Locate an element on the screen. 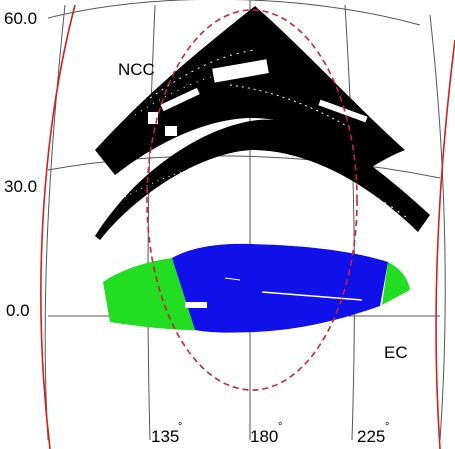 Image resolution: width=455 pixels, height=449 pixels. ec-streak is located at coordinates (312, 296).